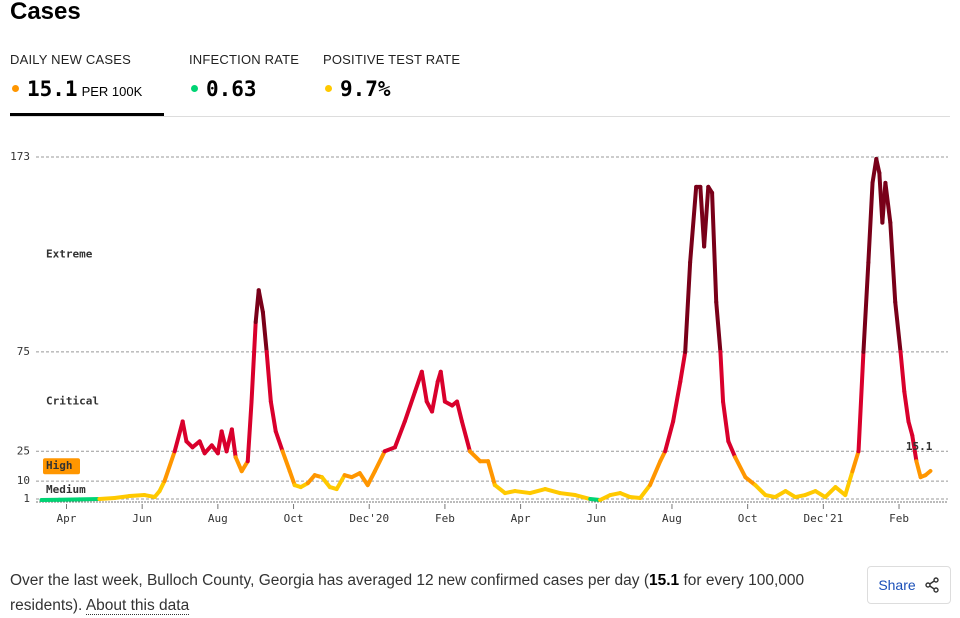 Image resolution: width=960 pixels, height=618 pixels. I want to click on metric-tab: DAILY NEW CASES 15.1 PER 100K, so click(76, 76).